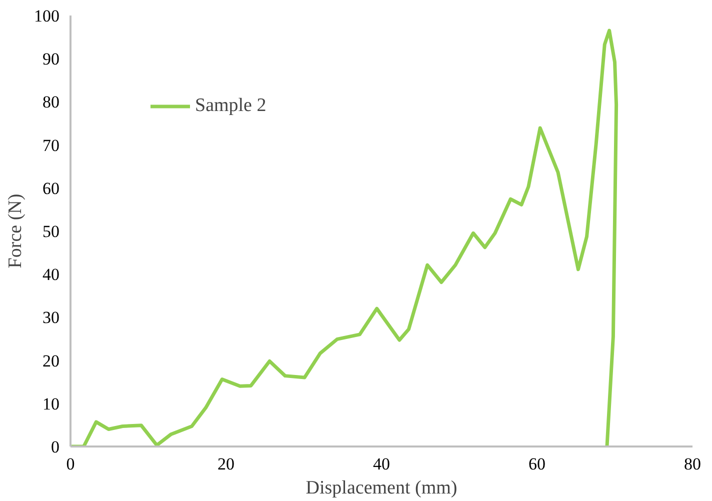  I want to click on y-tick-label: 10, so click(51, 404).